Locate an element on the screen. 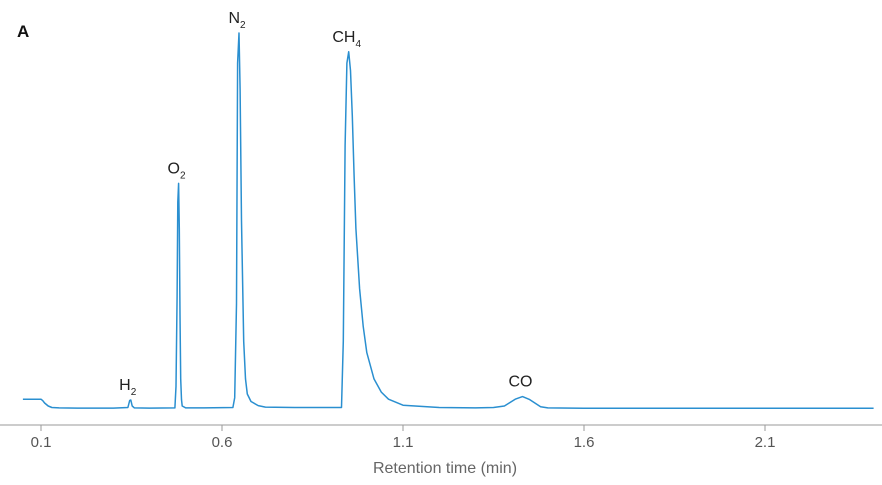  panel-label: A is located at coordinates (23, 31).